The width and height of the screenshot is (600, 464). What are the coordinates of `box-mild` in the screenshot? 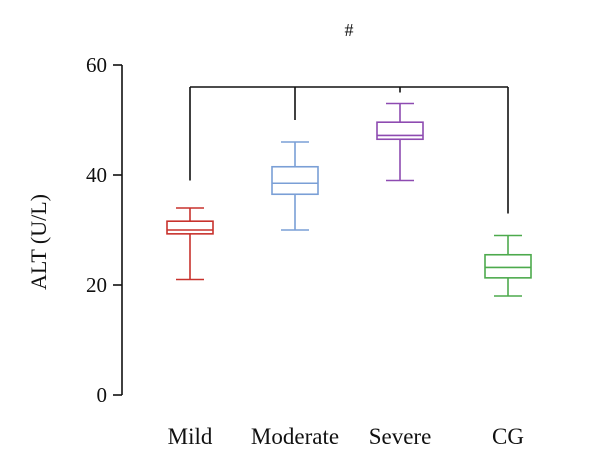 It's located at (190, 244).